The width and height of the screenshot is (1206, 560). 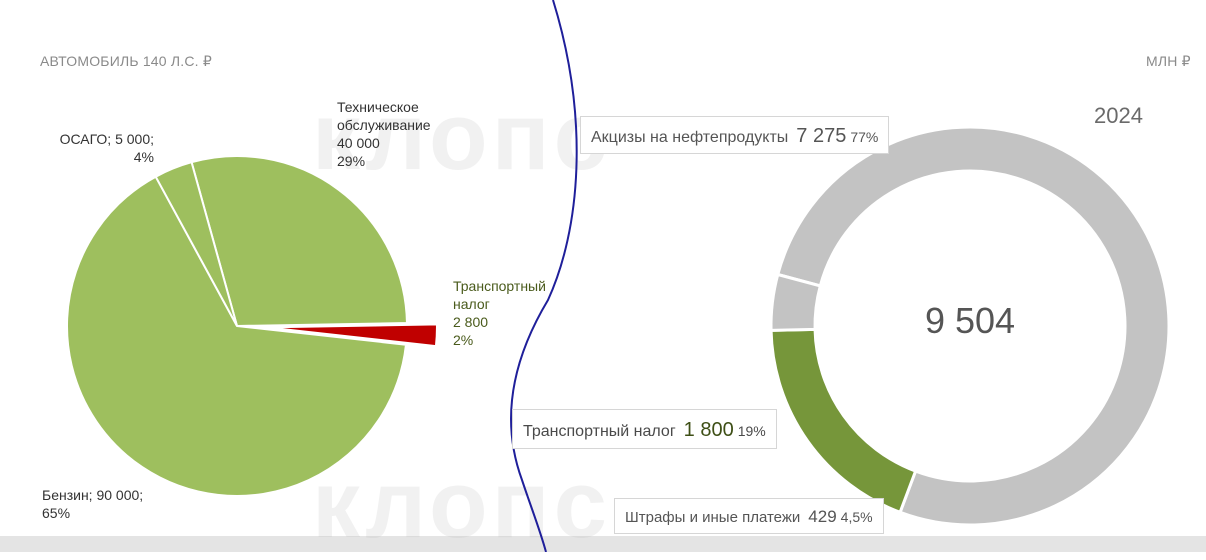 What do you see at coordinates (751, 431) in the screenshot?
I see `tax-percent: 19%` at bounding box center [751, 431].